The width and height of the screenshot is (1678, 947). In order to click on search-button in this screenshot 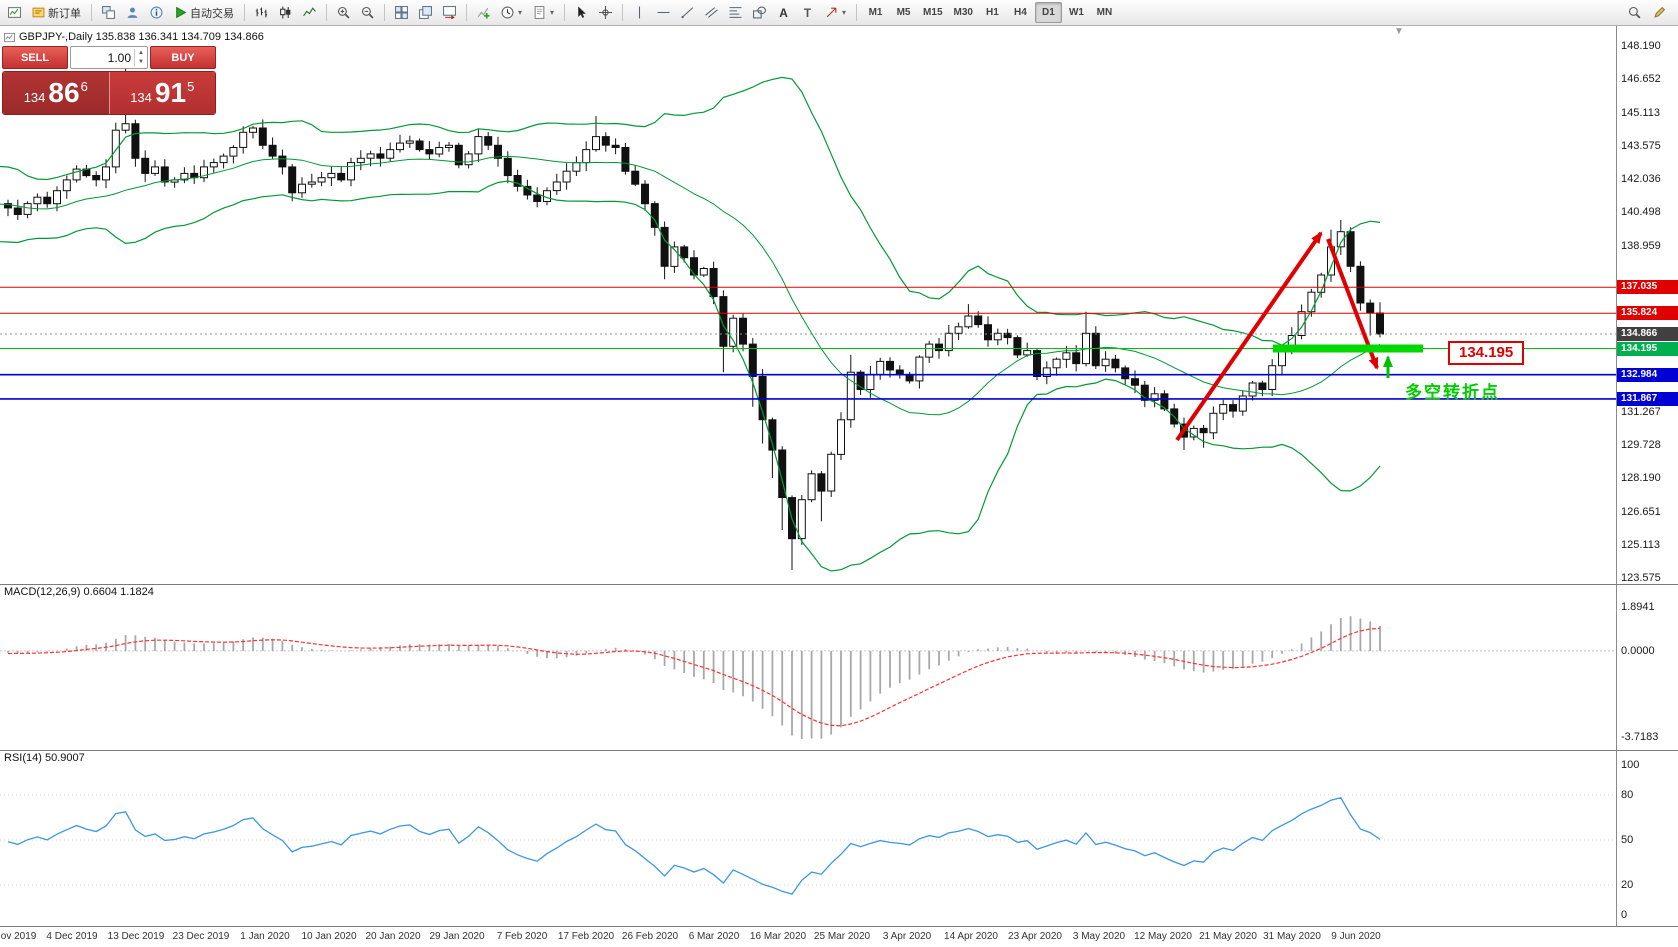, I will do `click(1634, 12)`.